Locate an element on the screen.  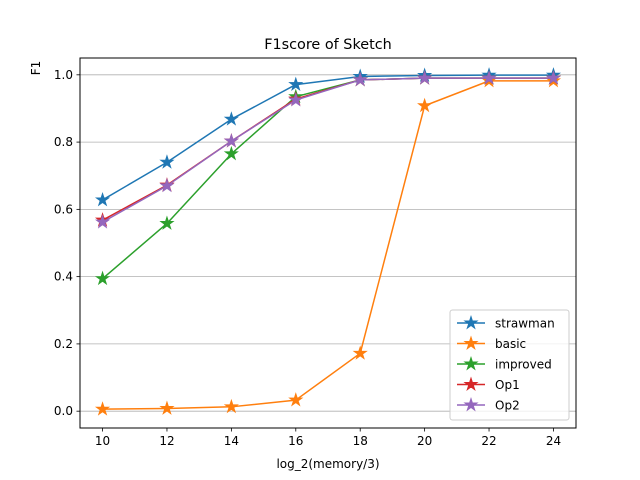
legend-swatch-marker-basic is located at coordinates (471, 342).